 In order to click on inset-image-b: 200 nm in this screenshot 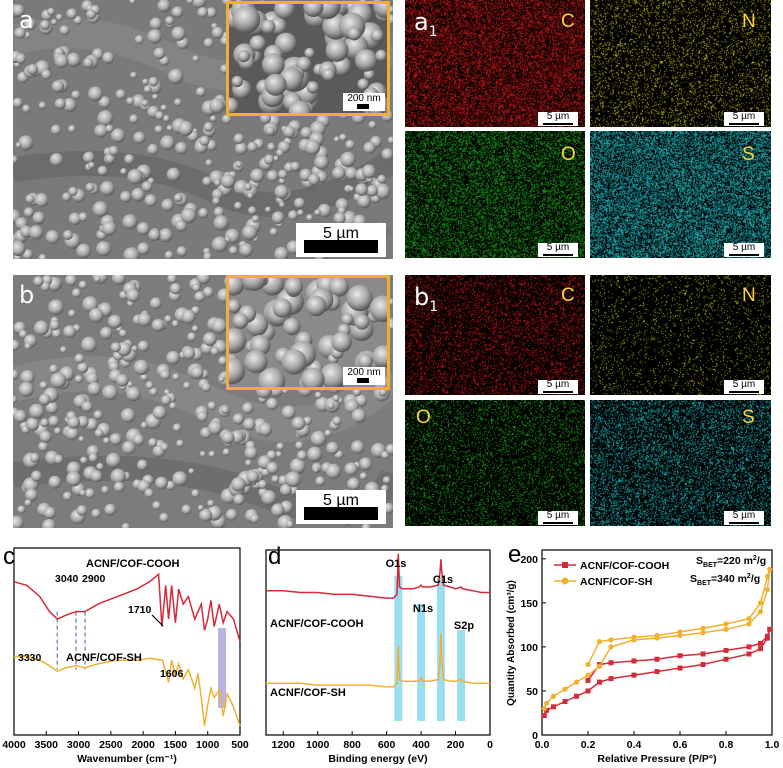, I will do `click(308, 332)`.